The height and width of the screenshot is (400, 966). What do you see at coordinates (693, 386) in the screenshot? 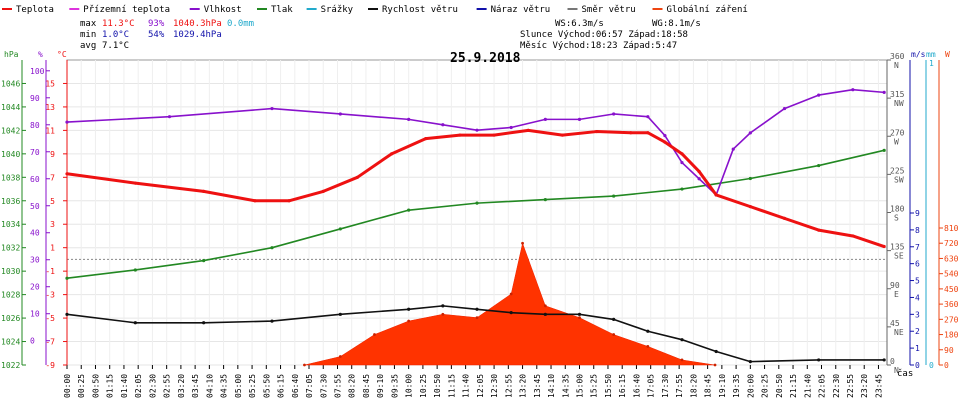
I see `x-tick-label: 18:20` at bounding box center [693, 386].